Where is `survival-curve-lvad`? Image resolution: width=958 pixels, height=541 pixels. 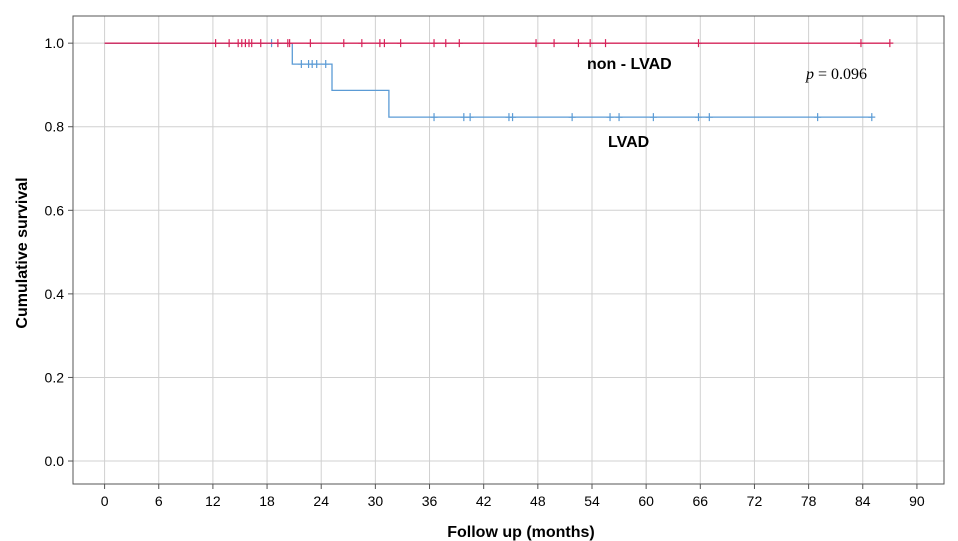 survival-curve-lvad is located at coordinates (488, 80).